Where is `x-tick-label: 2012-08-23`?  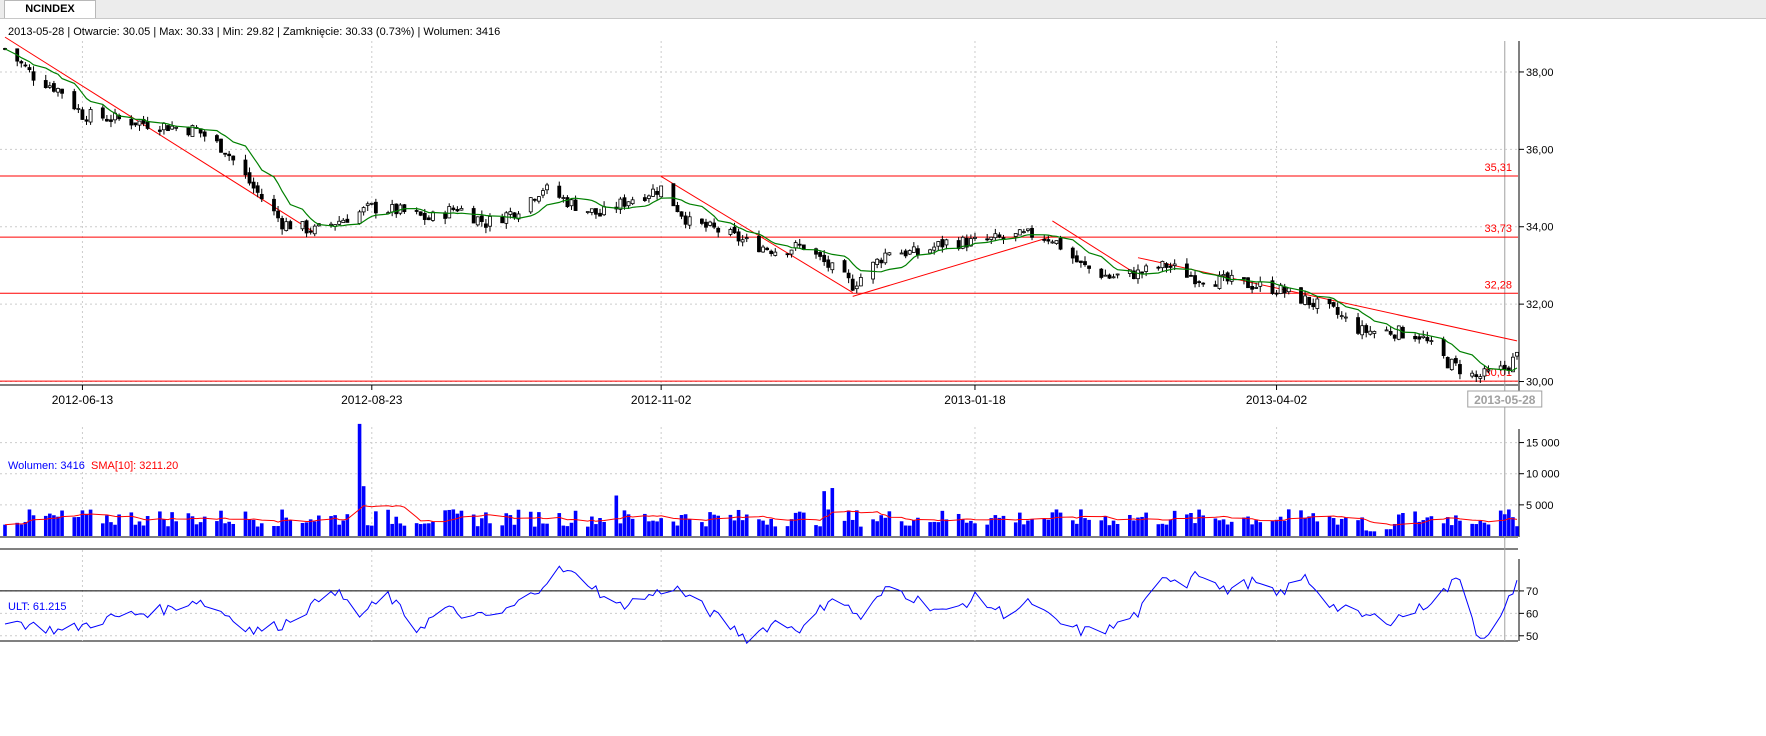 x-tick-label: 2012-08-23 is located at coordinates (372, 400).